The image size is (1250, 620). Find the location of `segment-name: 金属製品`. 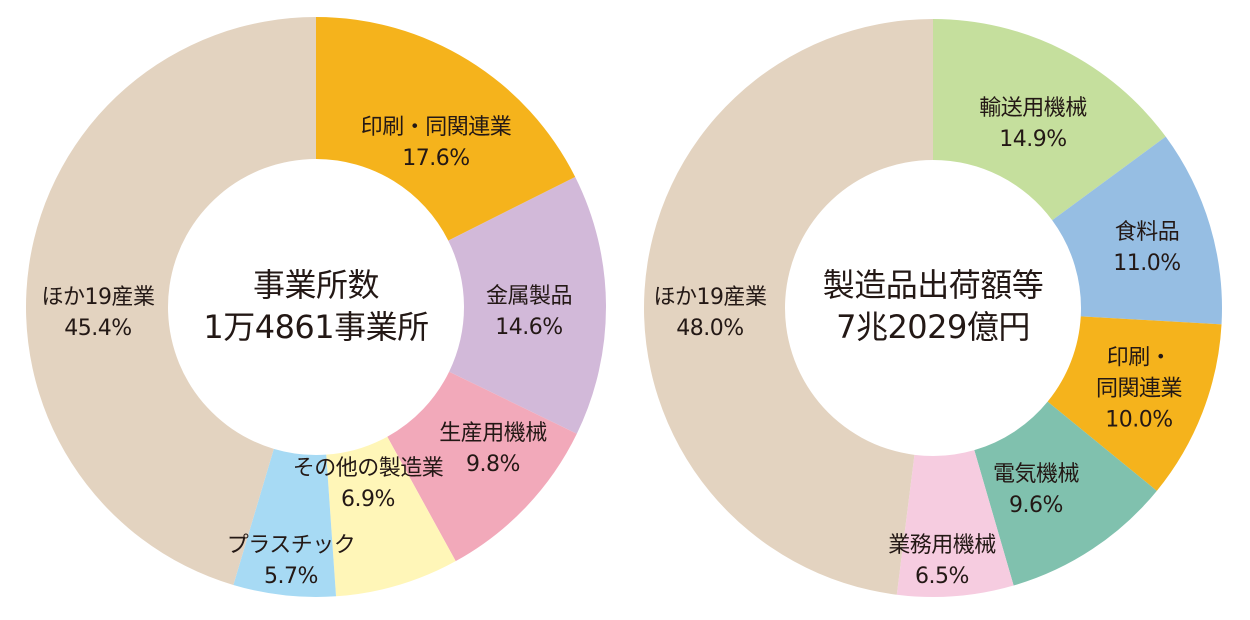

segment-name: 金属製品 is located at coordinates (529, 296).